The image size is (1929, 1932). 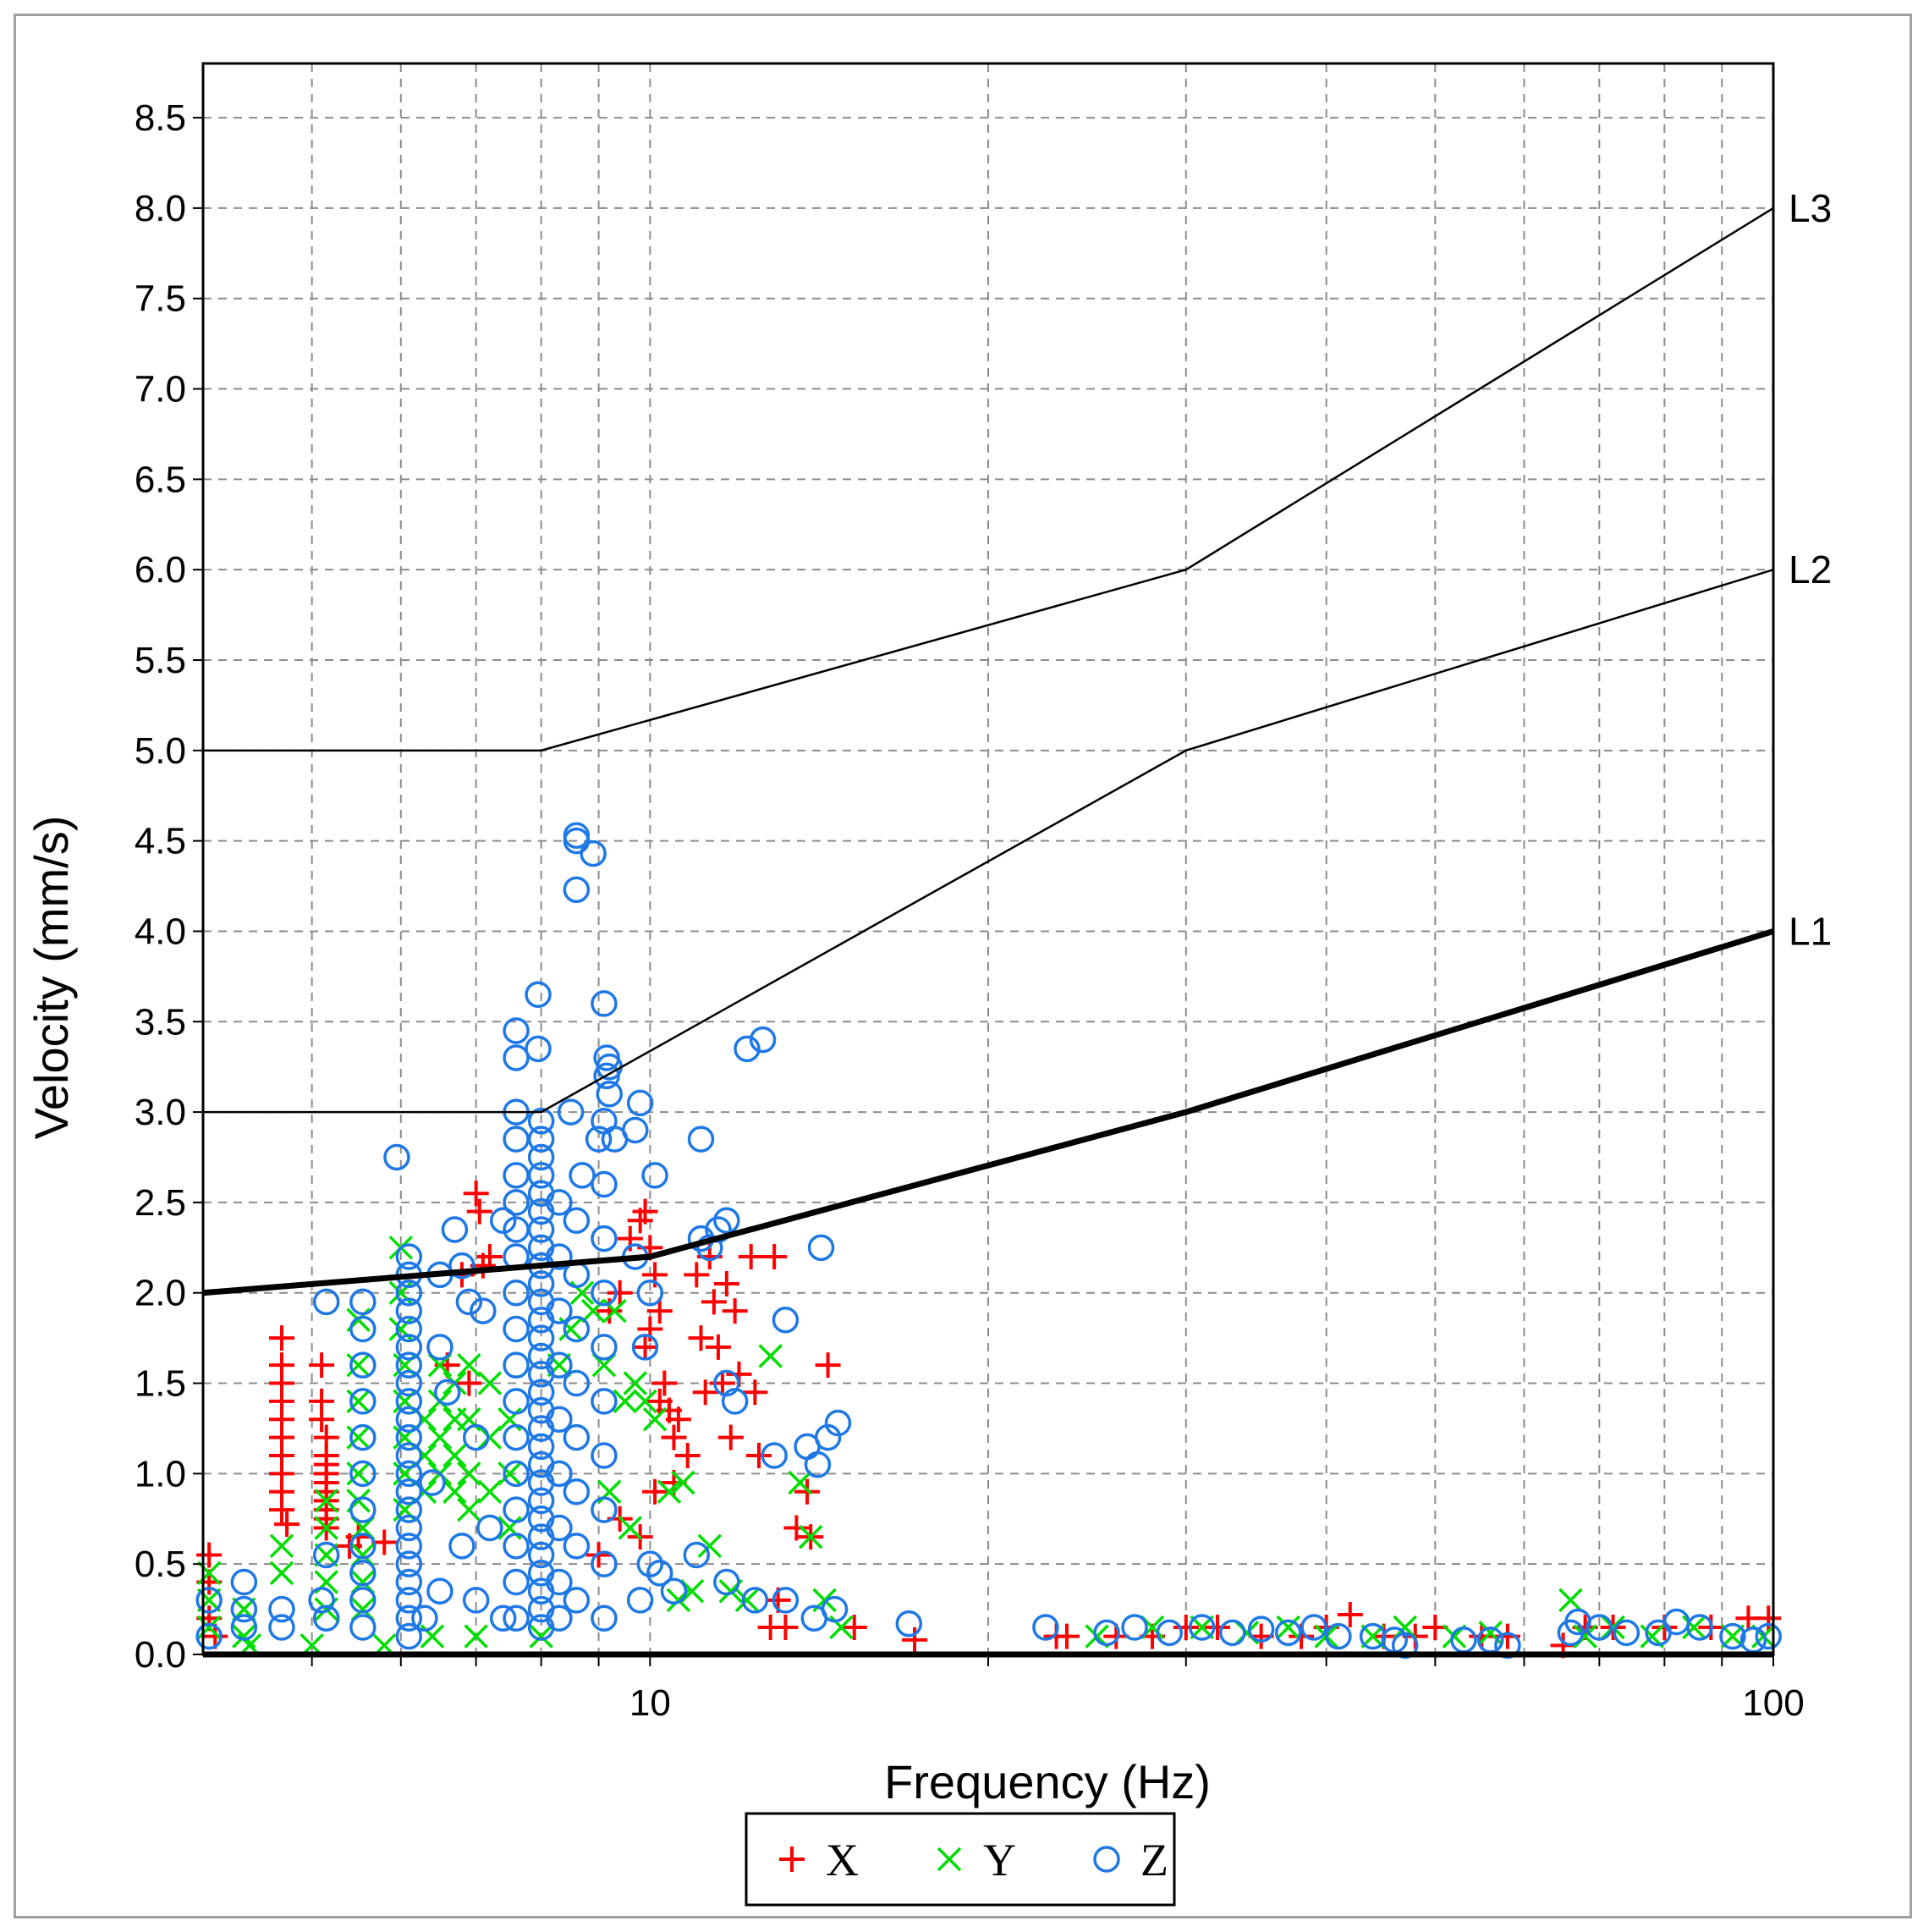 I want to click on legend-box, so click(x=960, y=1859).